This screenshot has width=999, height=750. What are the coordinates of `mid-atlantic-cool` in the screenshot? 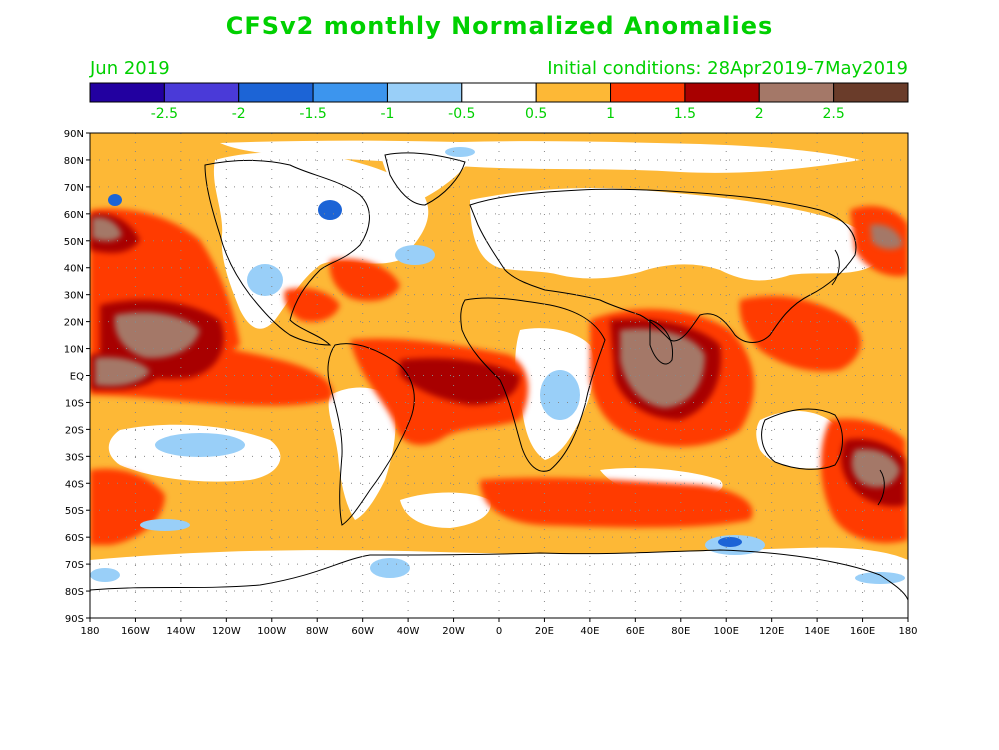 It's located at (415, 255).